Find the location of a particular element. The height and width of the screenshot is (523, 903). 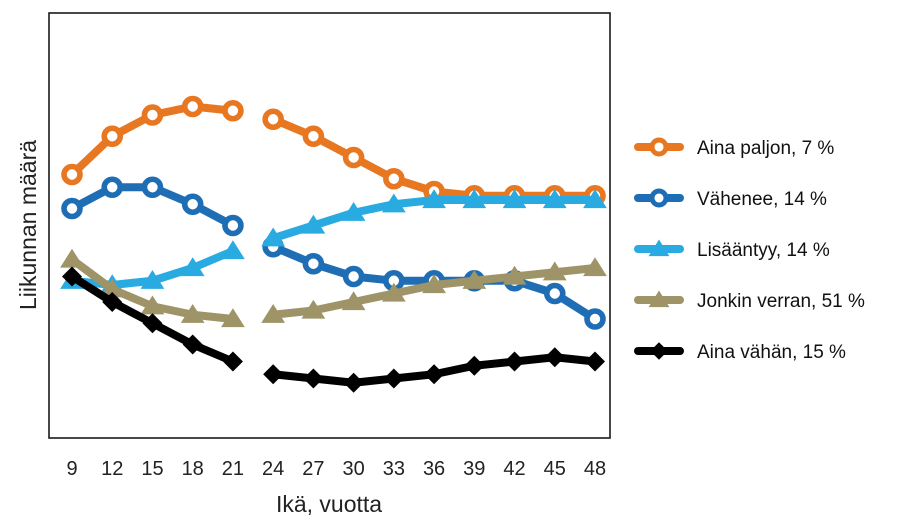

x-tick-label: 30 is located at coordinates (353, 469).